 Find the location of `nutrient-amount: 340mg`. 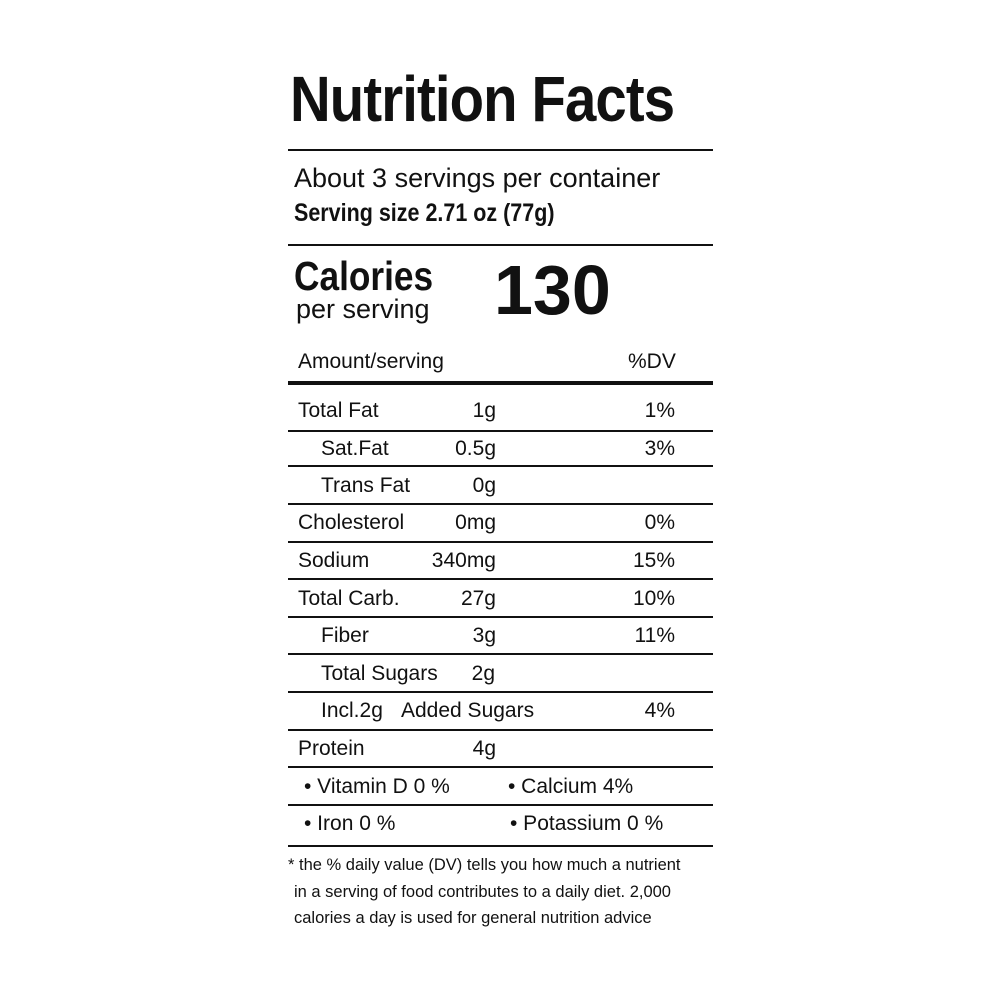

nutrient-amount: 340mg is located at coordinates (463, 560).